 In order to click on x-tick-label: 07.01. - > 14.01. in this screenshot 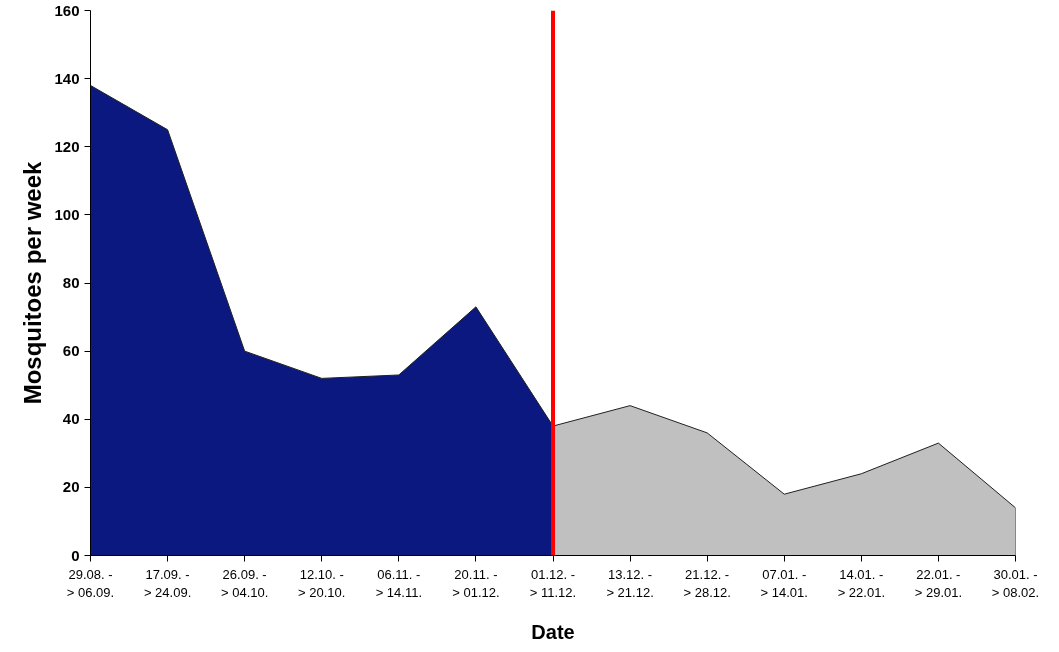, I will do `click(784, 583)`.